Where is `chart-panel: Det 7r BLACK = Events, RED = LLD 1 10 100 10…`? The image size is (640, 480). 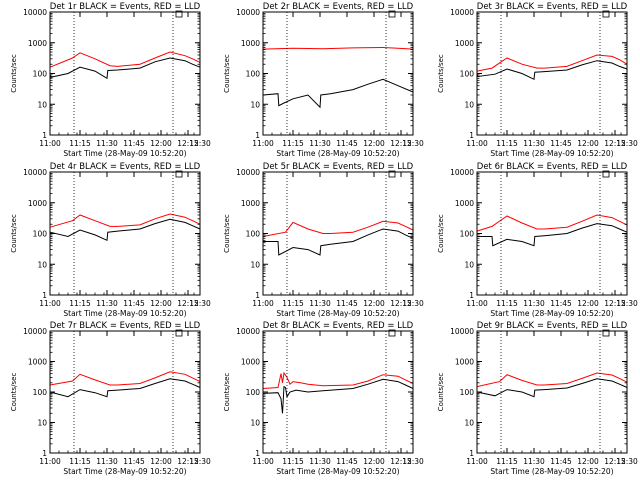
chart-panel: Det 7r BLACK = Events, RED = LLD 1 10 100 10… is located at coordinates (110, 398).